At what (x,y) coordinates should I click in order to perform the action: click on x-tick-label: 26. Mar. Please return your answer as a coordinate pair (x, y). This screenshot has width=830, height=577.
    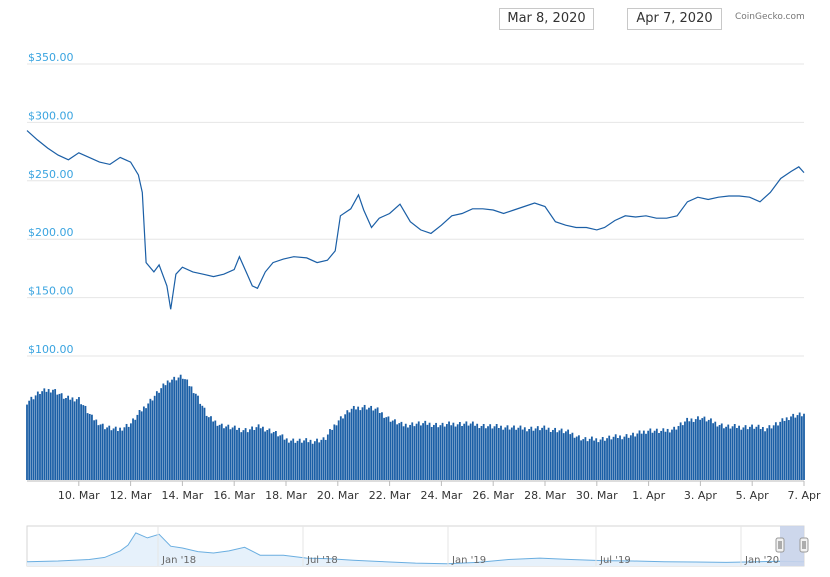
    Looking at the image, I should click on (493, 495).